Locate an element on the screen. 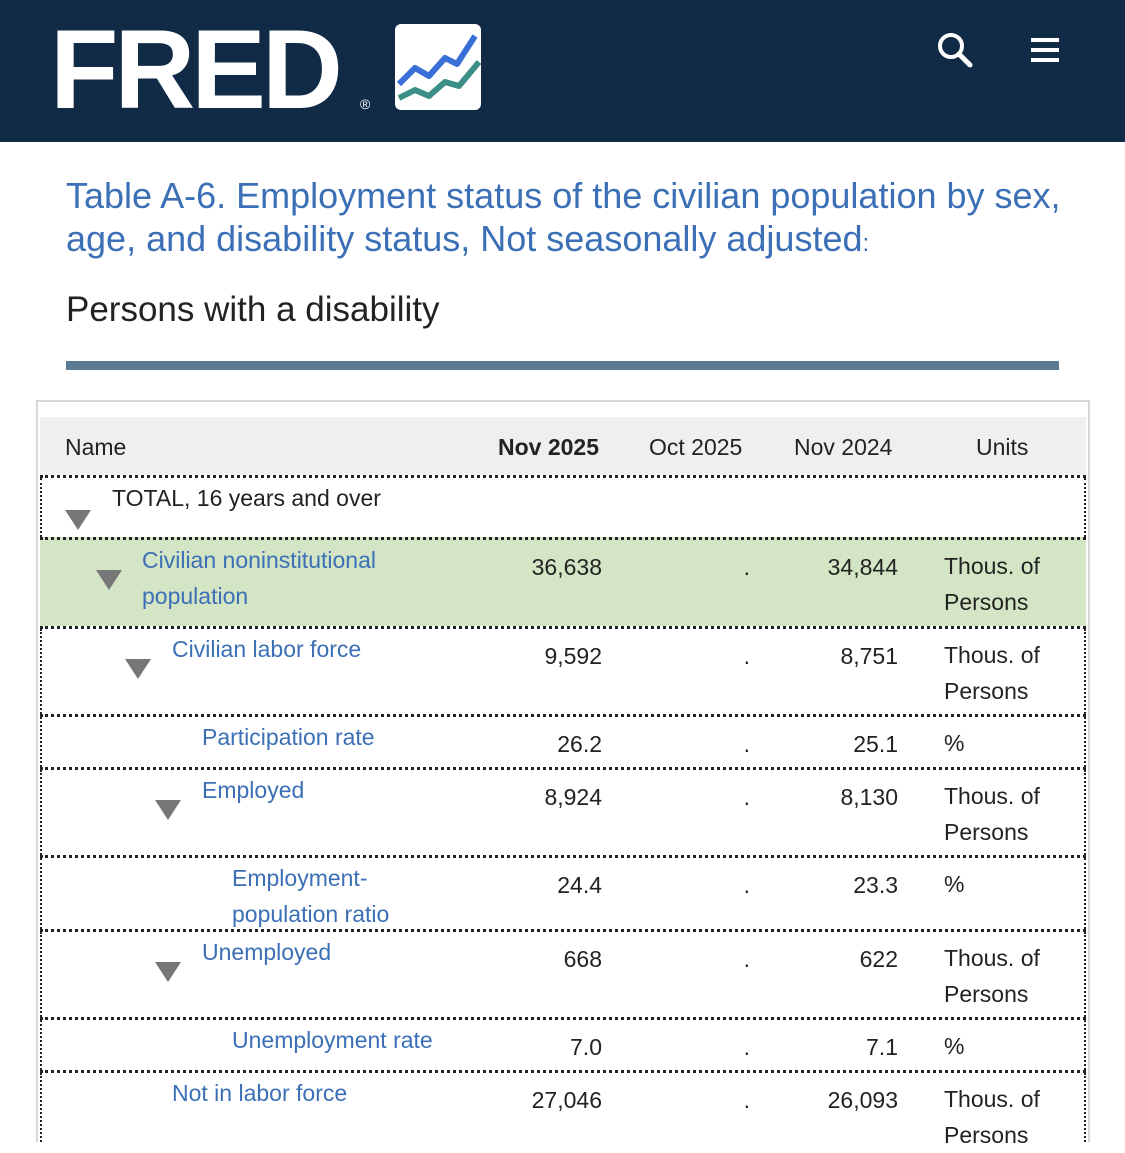 This screenshot has height=1153, width=1125. col-header-oct-2025: Oct 2025 is located at coordinates (696, 447).